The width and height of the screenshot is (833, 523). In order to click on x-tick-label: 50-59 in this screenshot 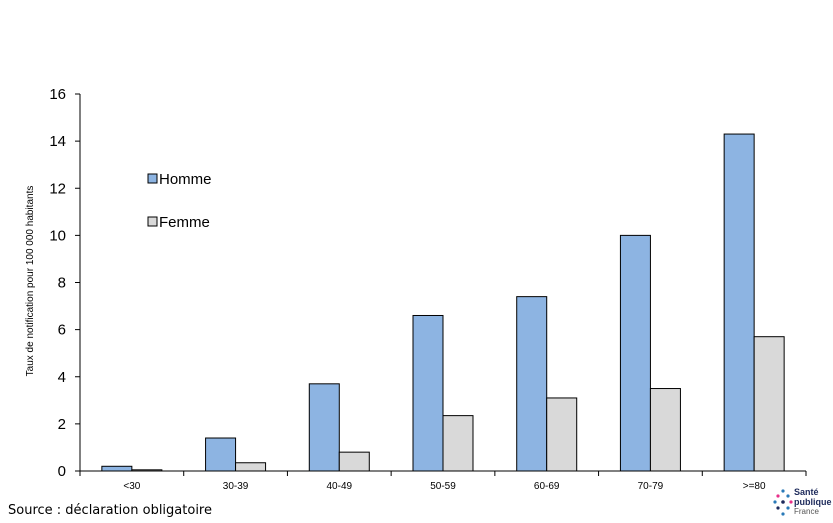, I will do `click(443, 486)`.